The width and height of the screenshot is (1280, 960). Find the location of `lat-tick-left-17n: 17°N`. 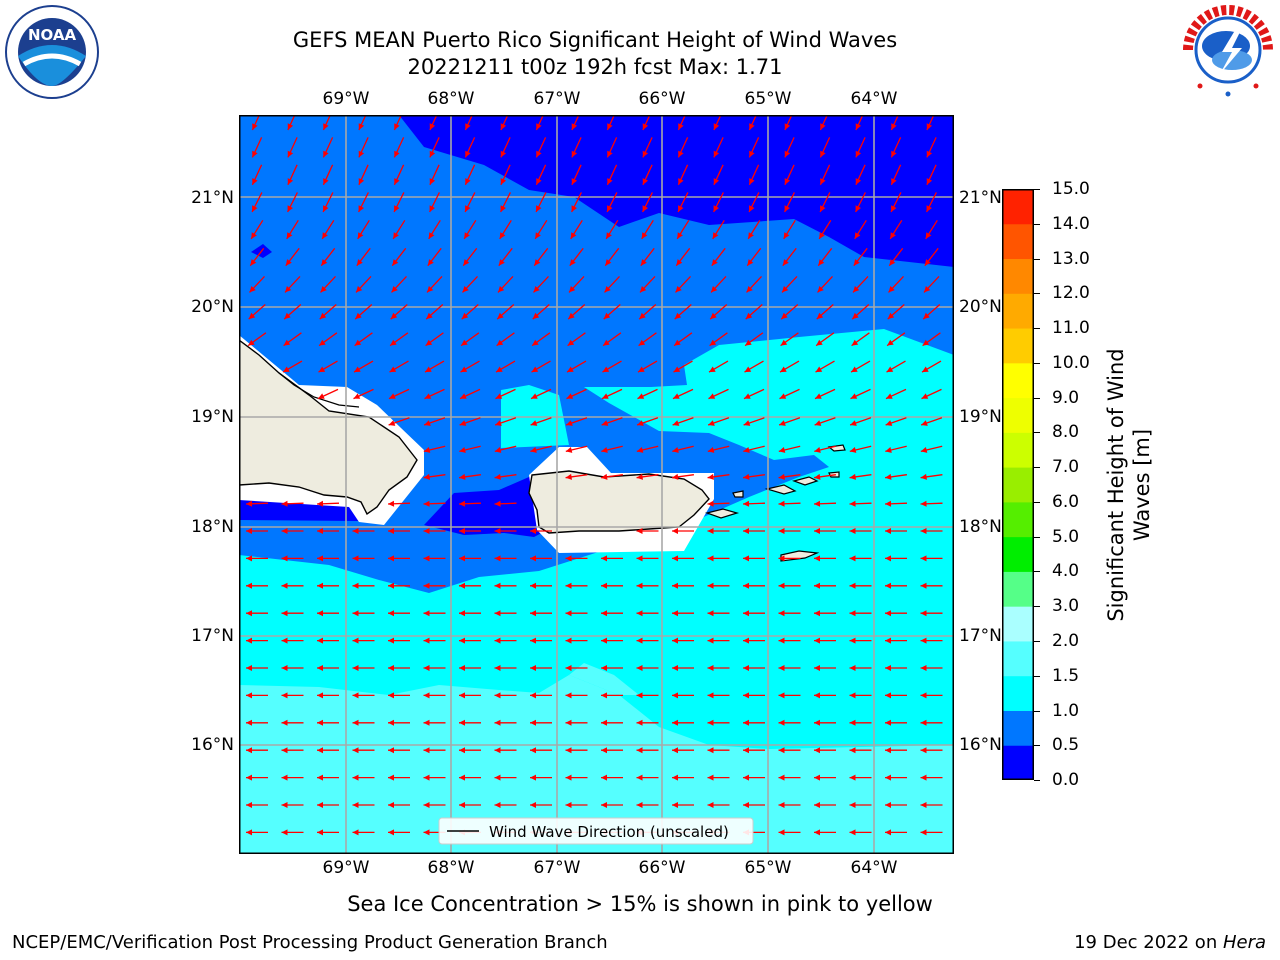

lat-tick-left-17n: 17°N is located at coordinates (212, 636).